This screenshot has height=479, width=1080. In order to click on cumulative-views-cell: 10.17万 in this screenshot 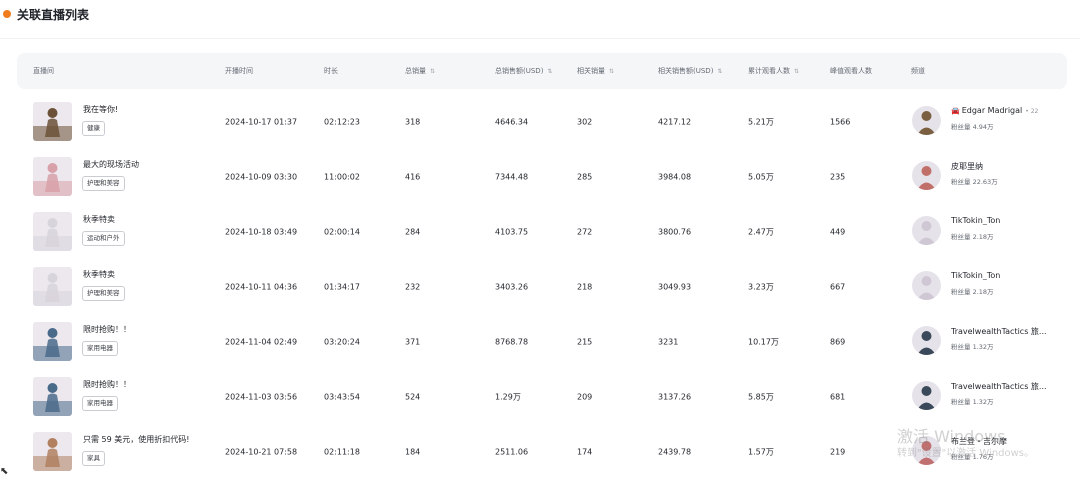, I will do `click(763, 341)`.